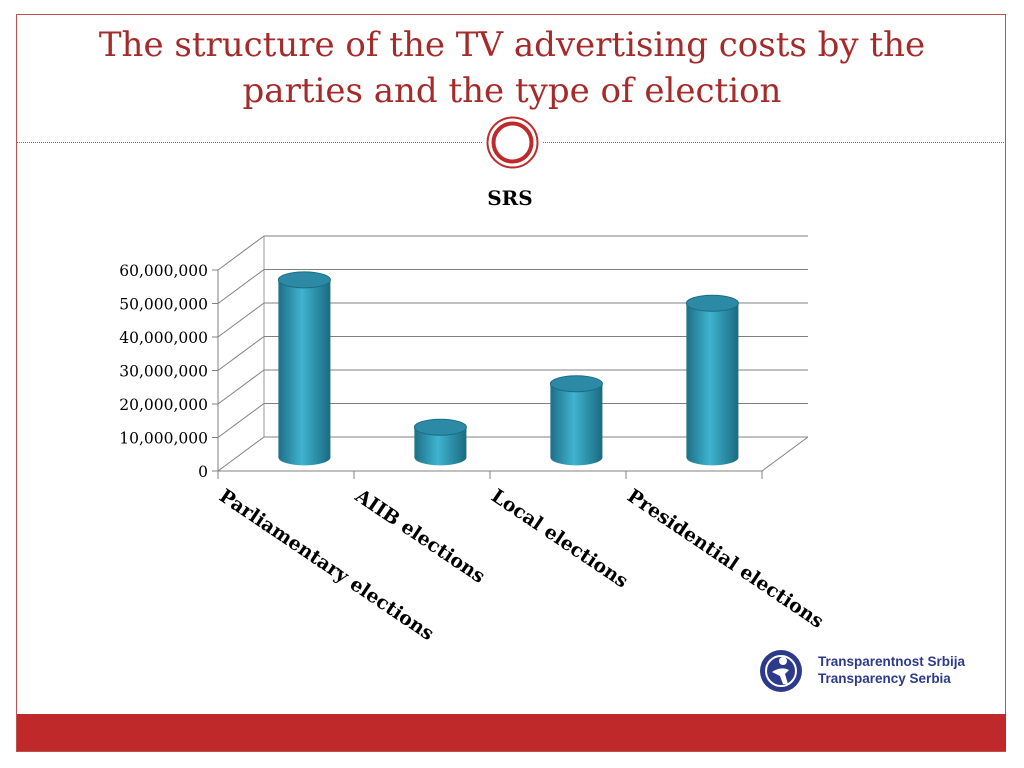 This screenshot has width=1024, height=768. Describe the element at coordinates (892, 661) in the screenshot. I see `logo-line1: Transparentnost Srbija` at that location.